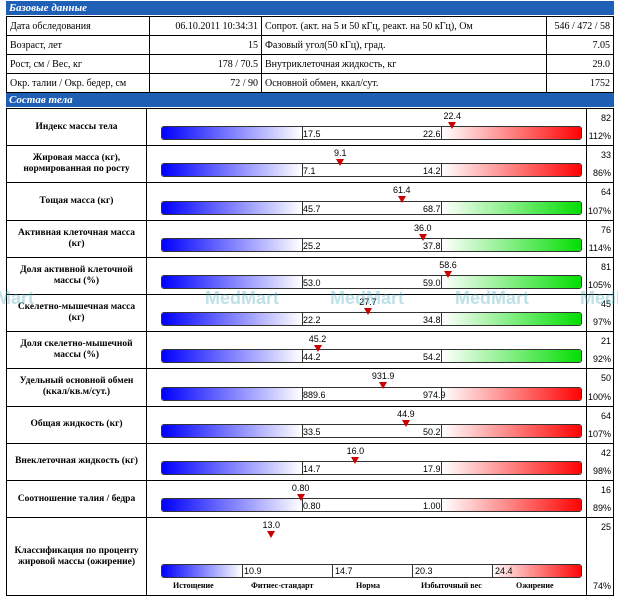  Describe the element at coordinates (340, 157) in the screenshot. I see `value-marker: 9.1` at that location.